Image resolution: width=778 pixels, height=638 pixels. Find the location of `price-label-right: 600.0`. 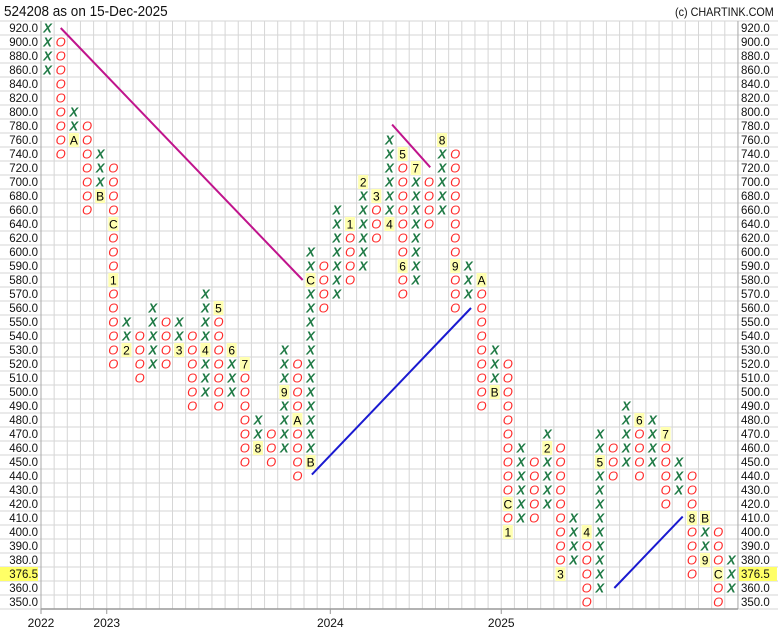

price-label-right: 600.0 is located at coordinates (755, 253).